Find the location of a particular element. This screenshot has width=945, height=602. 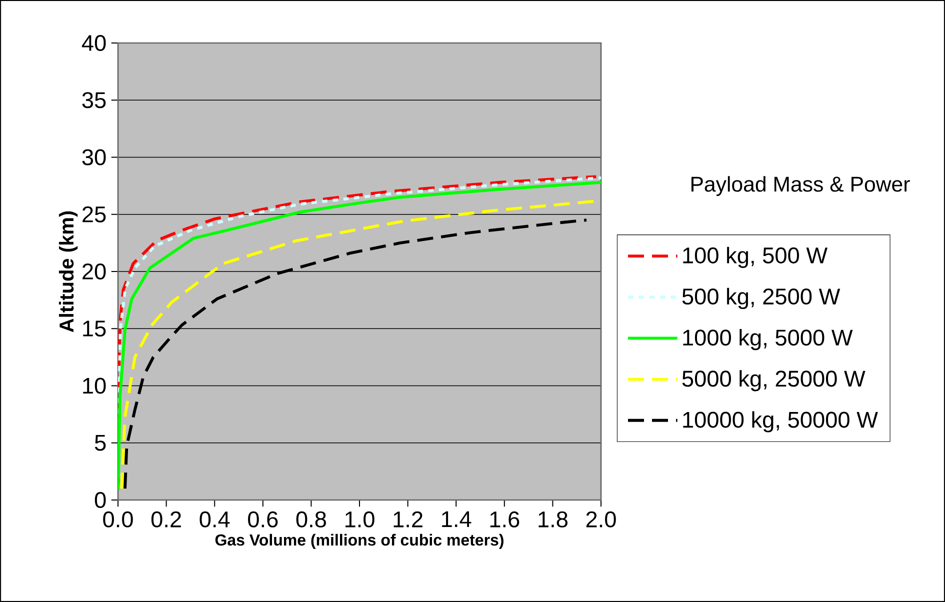

x-tick-label: 1.0 is located at coordinates (359, 519).